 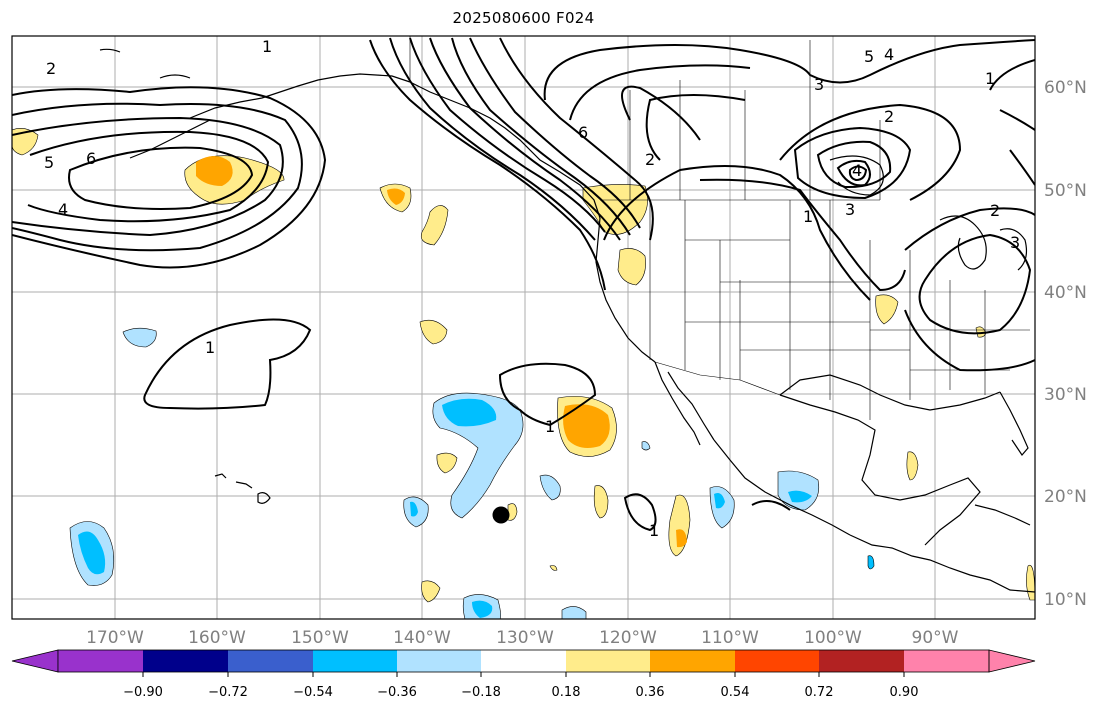 I want to click on colorbar-tick-label: 0.72, so click(x=819, y=692).